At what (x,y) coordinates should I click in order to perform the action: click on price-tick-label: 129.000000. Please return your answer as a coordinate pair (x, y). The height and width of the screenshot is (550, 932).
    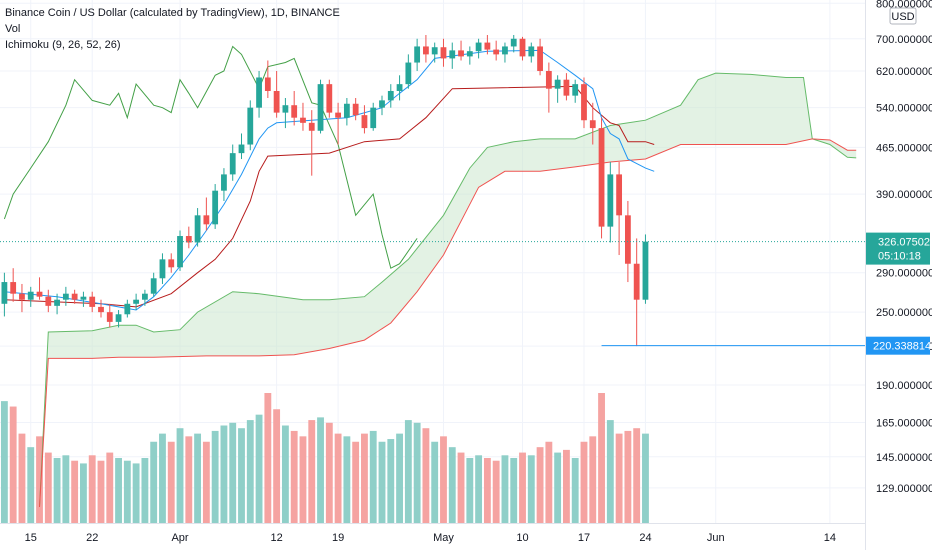
    Looking at the image, I should click on (904, 489).